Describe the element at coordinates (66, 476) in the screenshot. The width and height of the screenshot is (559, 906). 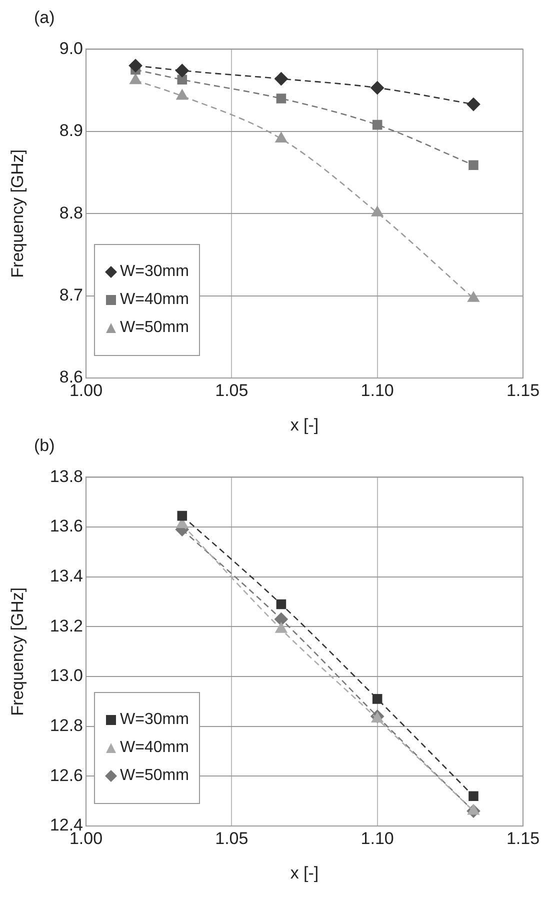
I see `y-tick-label: 13.8` at that location.